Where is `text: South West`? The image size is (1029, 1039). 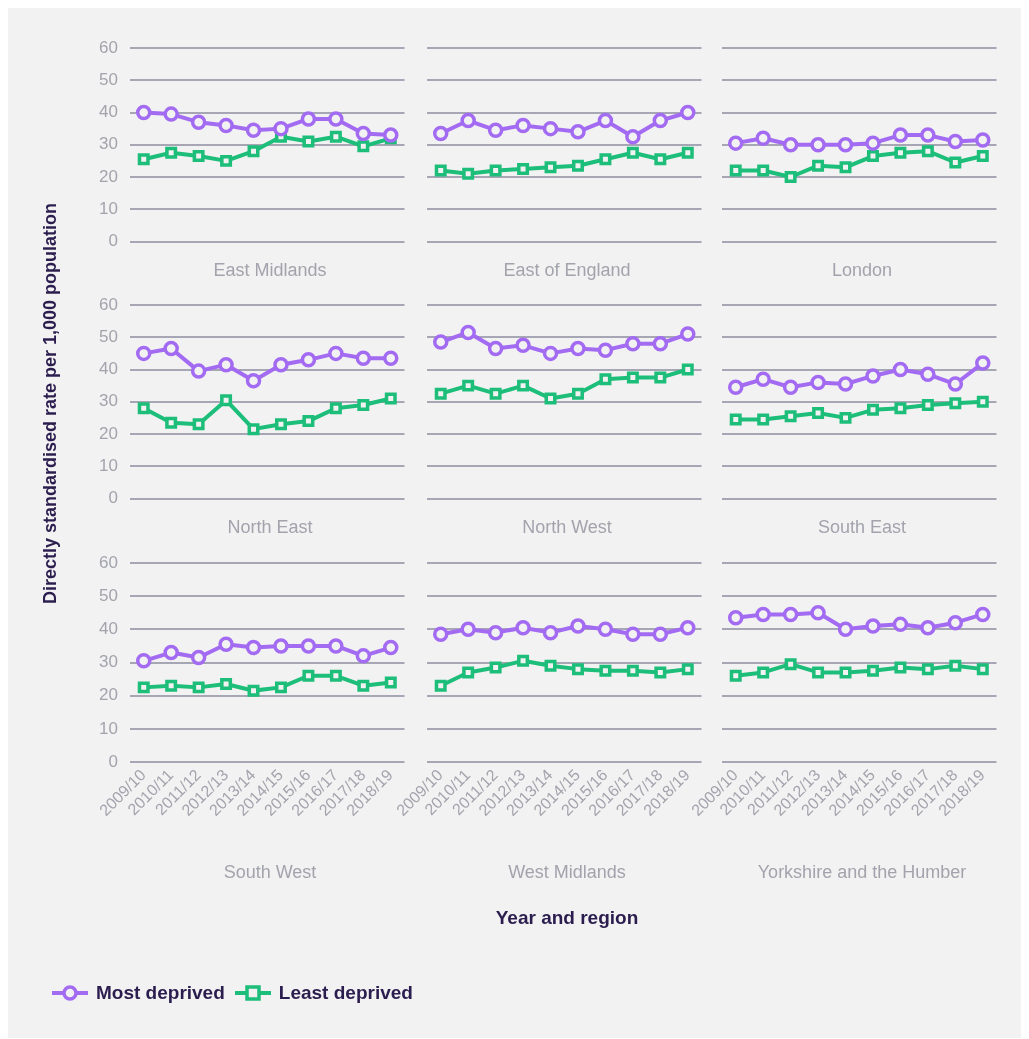
text: South West is located at coordinates (270, 872).